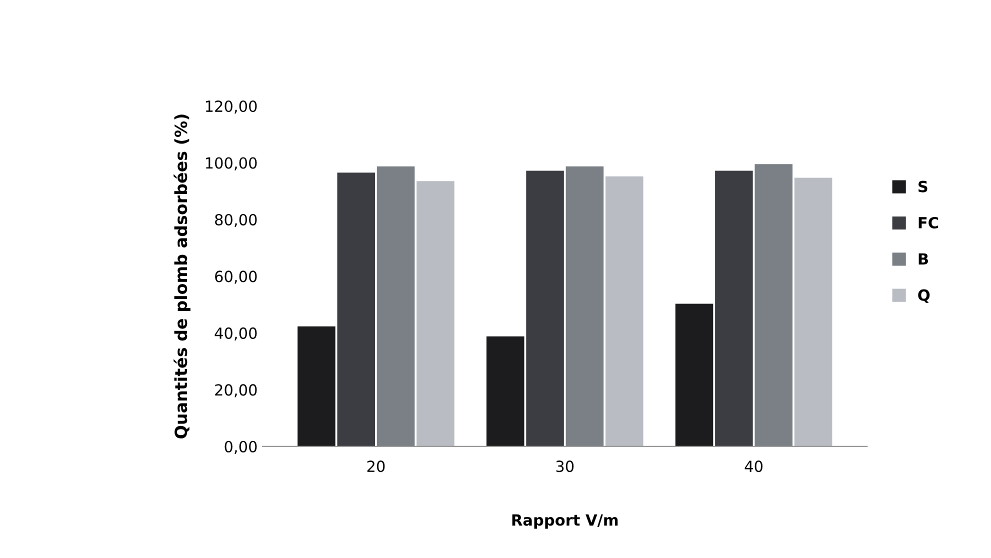 The width and height of the screenshot is (991, 558). I want to click on y-tick-label: 20,00, so click(236, 391).